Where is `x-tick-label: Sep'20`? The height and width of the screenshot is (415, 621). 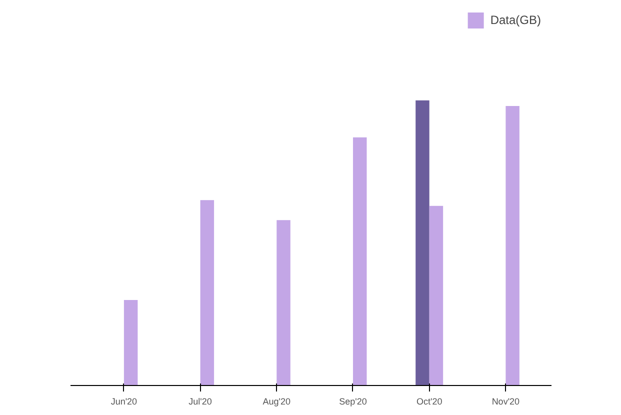 x-tick-label: Sep'20 is located at coordinates (353, 401).